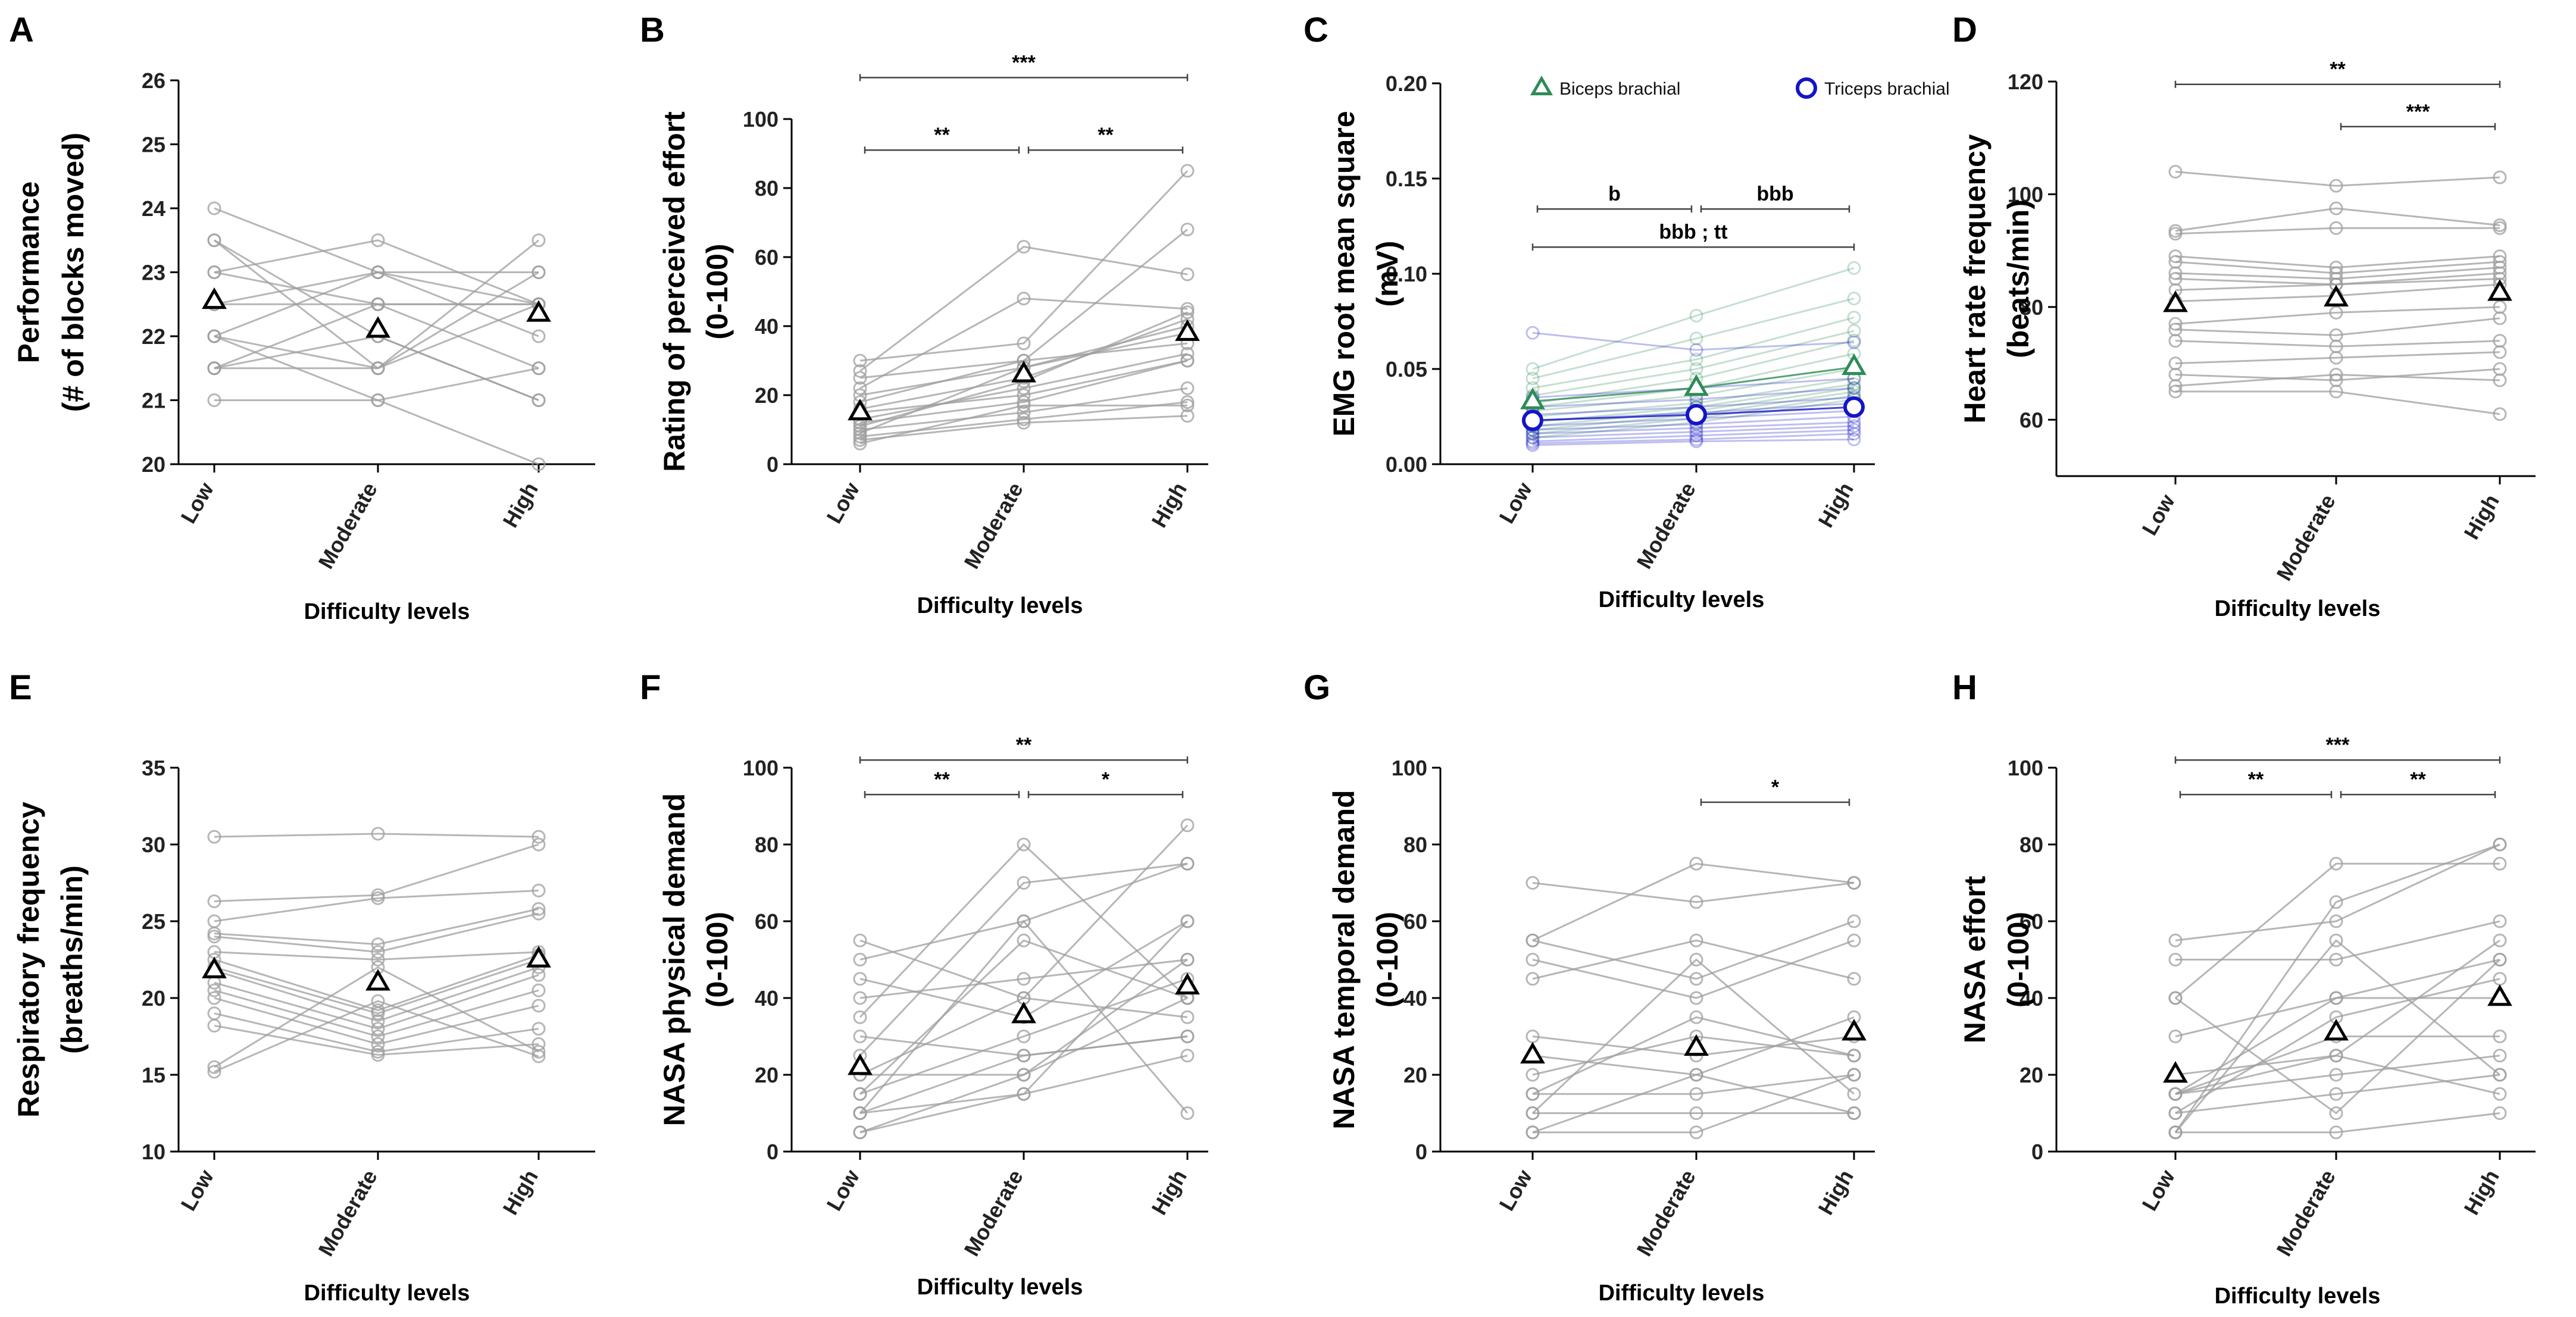 The image size is (2576, 1317). Describe the element at coordinates (1406, 464) in the screenshot. I see `y-tick-label: 0.00` at that location.